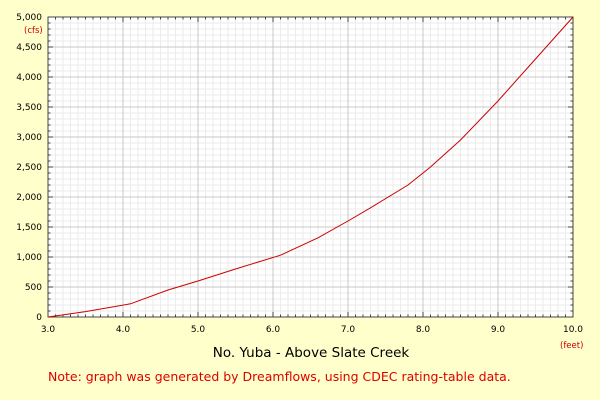 This screenshot has height=400, width=600. I want to click on y-tick-label: 500, so click(33, 288).